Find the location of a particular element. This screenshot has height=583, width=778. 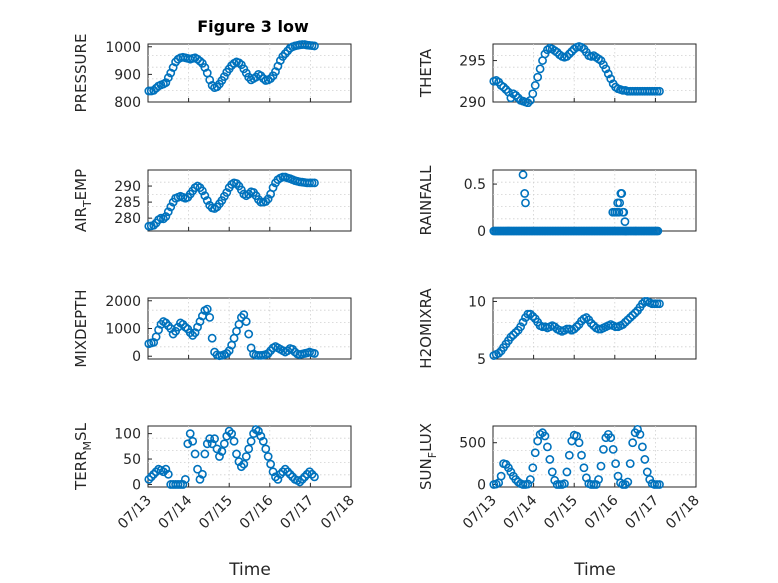

x-tick-label: 07/16 is located at coordinates (257, 512).